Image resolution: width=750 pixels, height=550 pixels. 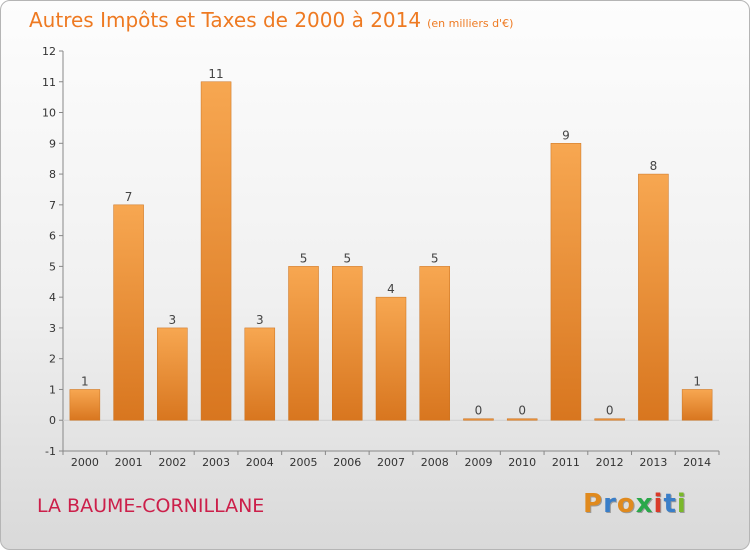 I want to click on y-tick-label: 5, so click(x=52, y=266).